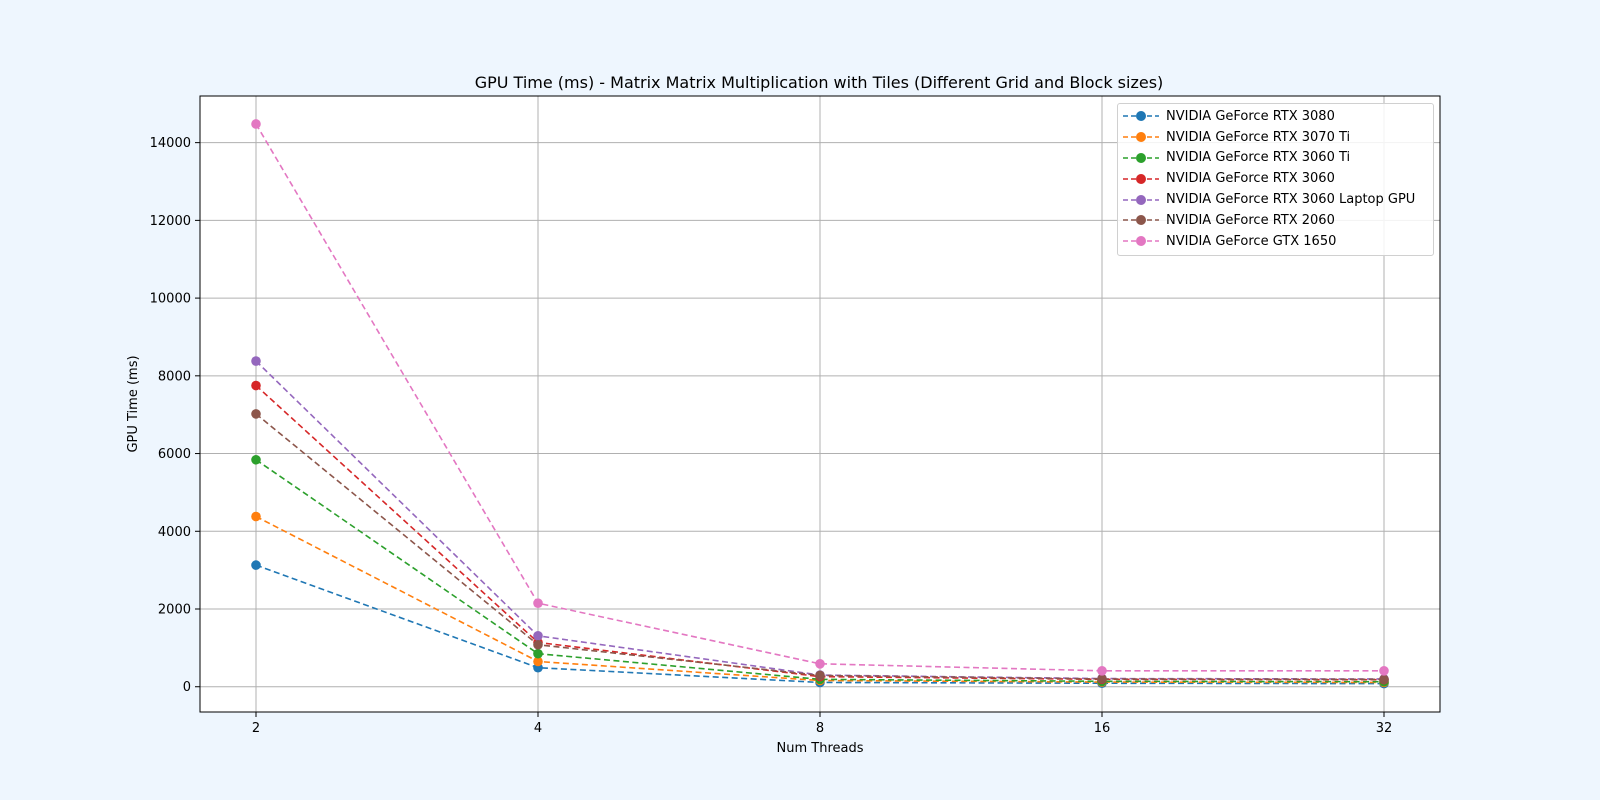 Image resolution: width=1600 pixels, height=800 pixels. Describe the element at coordinates (170, 143) in the screenshot. I see `y-tick-label: 14000` at that location.